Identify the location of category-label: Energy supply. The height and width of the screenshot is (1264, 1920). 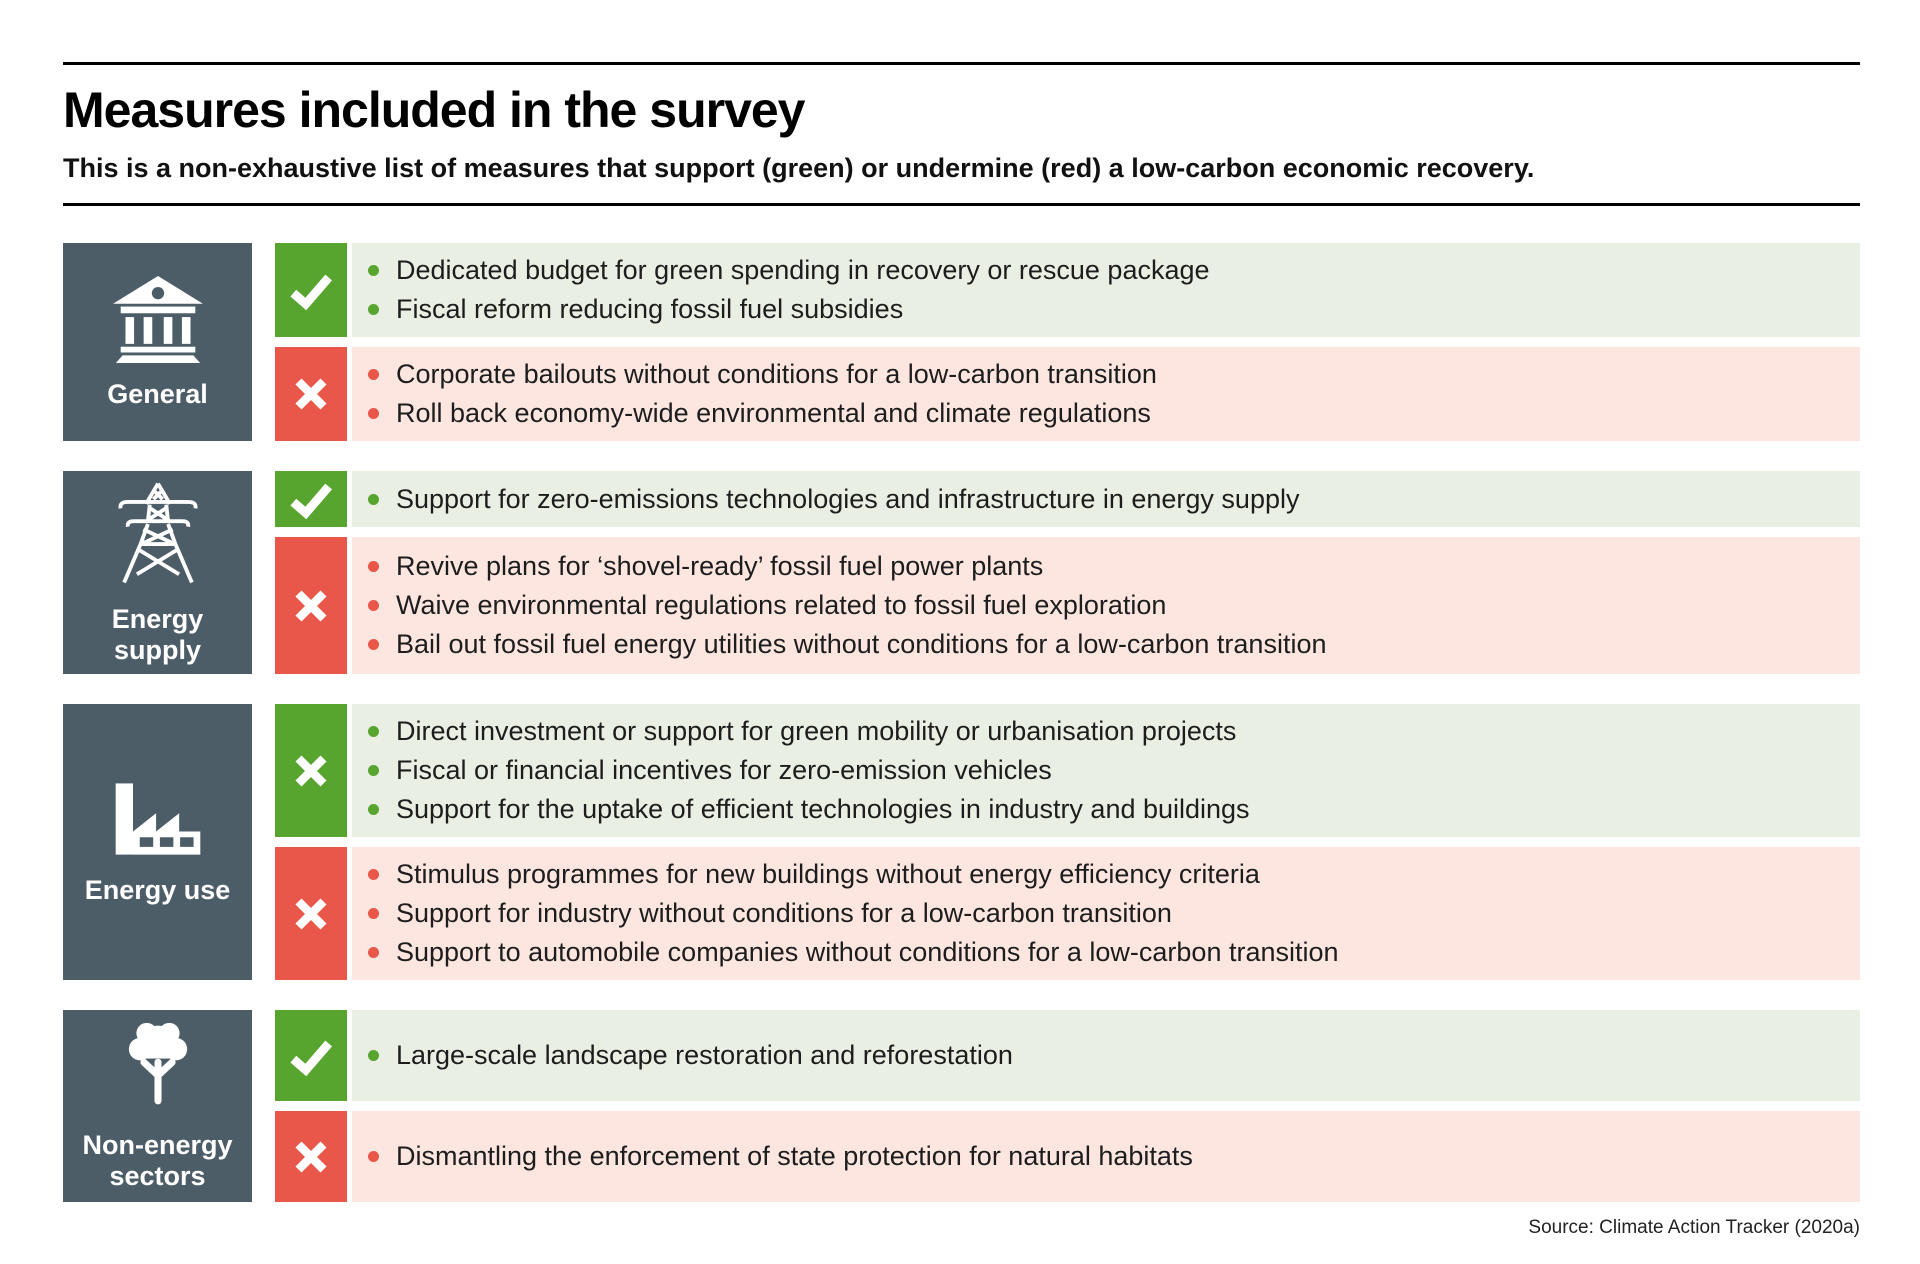
(157, 634).